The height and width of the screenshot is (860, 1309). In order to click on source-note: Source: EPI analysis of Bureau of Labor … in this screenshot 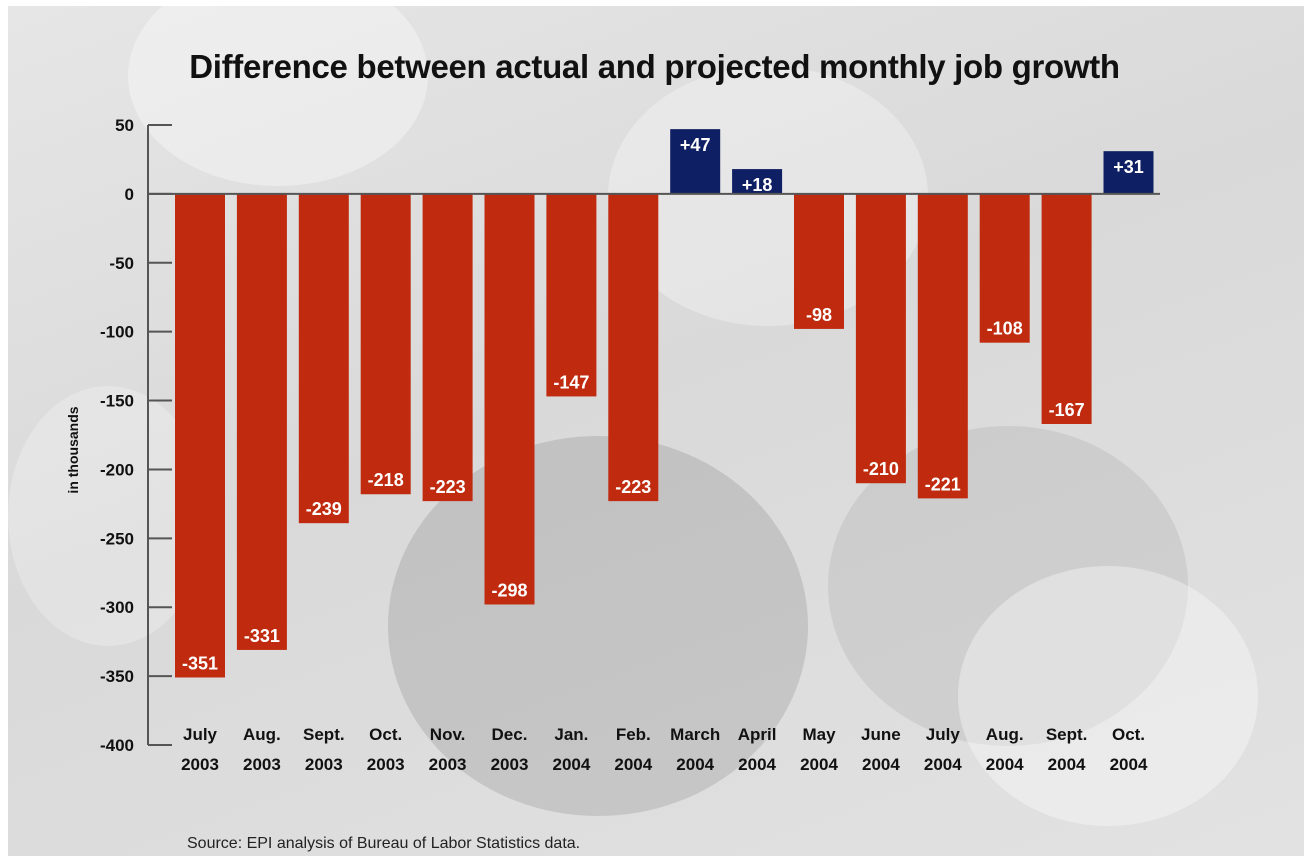, I will do `click(384, 843)`.